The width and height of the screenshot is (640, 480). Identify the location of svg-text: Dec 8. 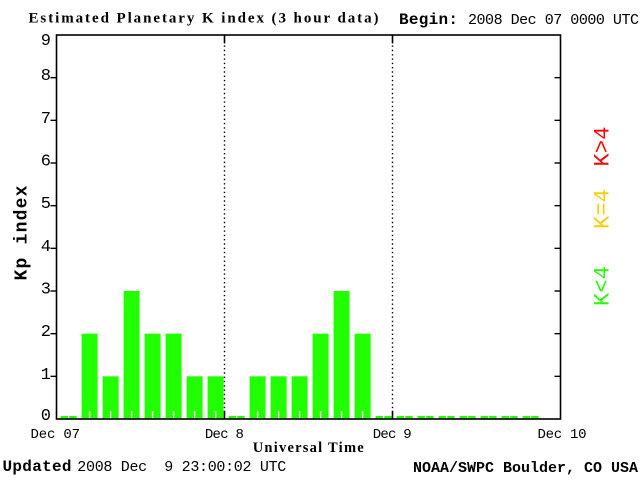
(224, 435).